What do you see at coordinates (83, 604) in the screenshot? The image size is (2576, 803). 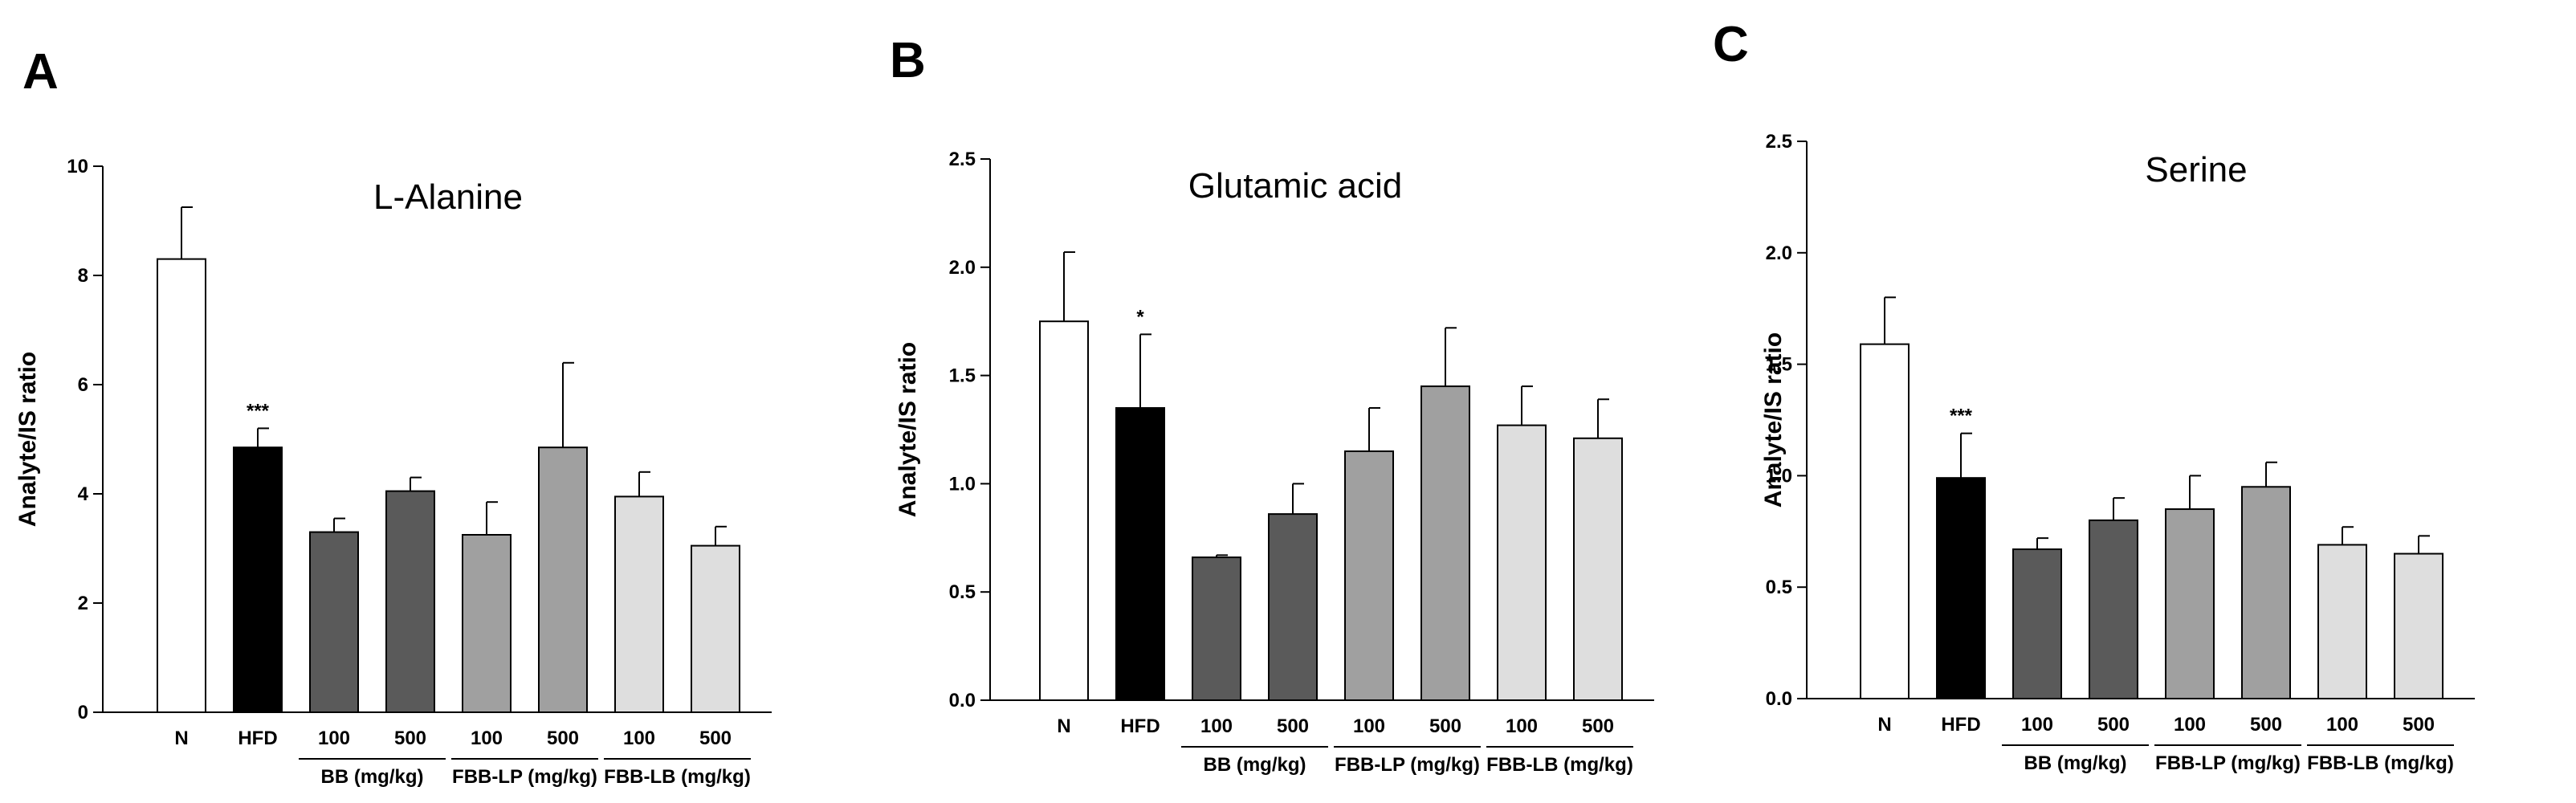 I see `y-tick-label: 2` at bounding box center [83, 604].